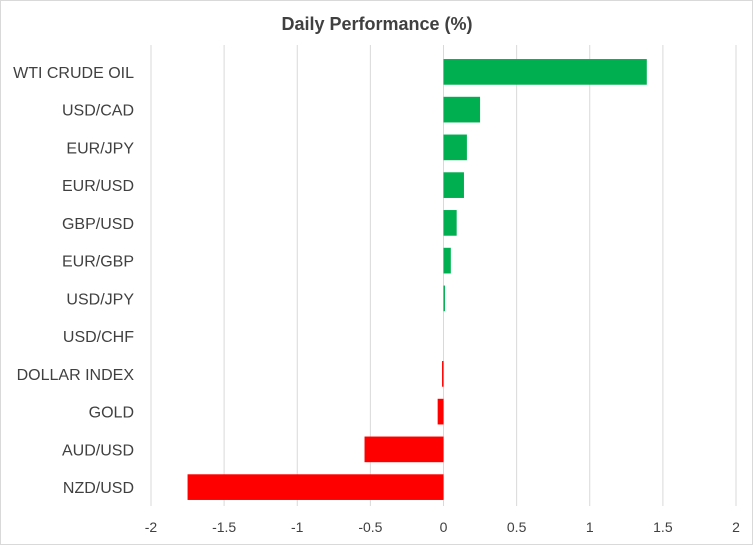 Image resolution: width=753 pixels, height=545 pixels. Describe the element at coordinates (517, 527) in the screenshot. I see `x-tick-label: 0.5` at that location.